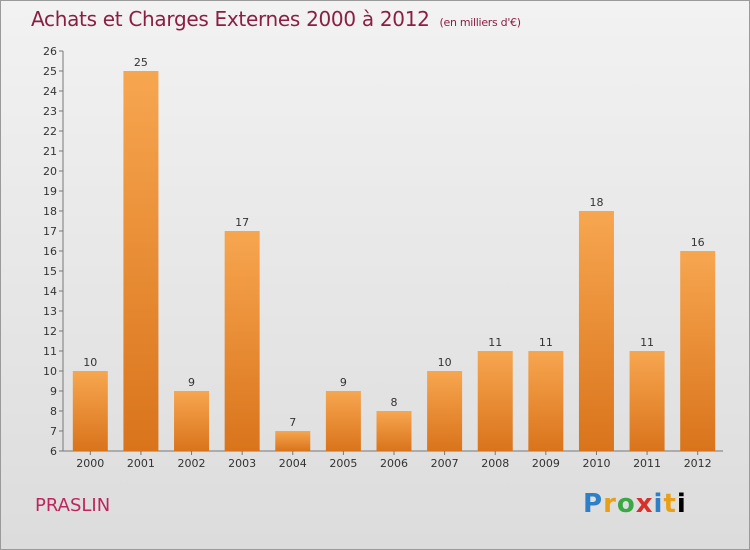 The height and width of the screenshot is (550, 750). Describe the element at coordinates (445, 463) in the screenshot. I see `x-tick-label: 2007` at that location.